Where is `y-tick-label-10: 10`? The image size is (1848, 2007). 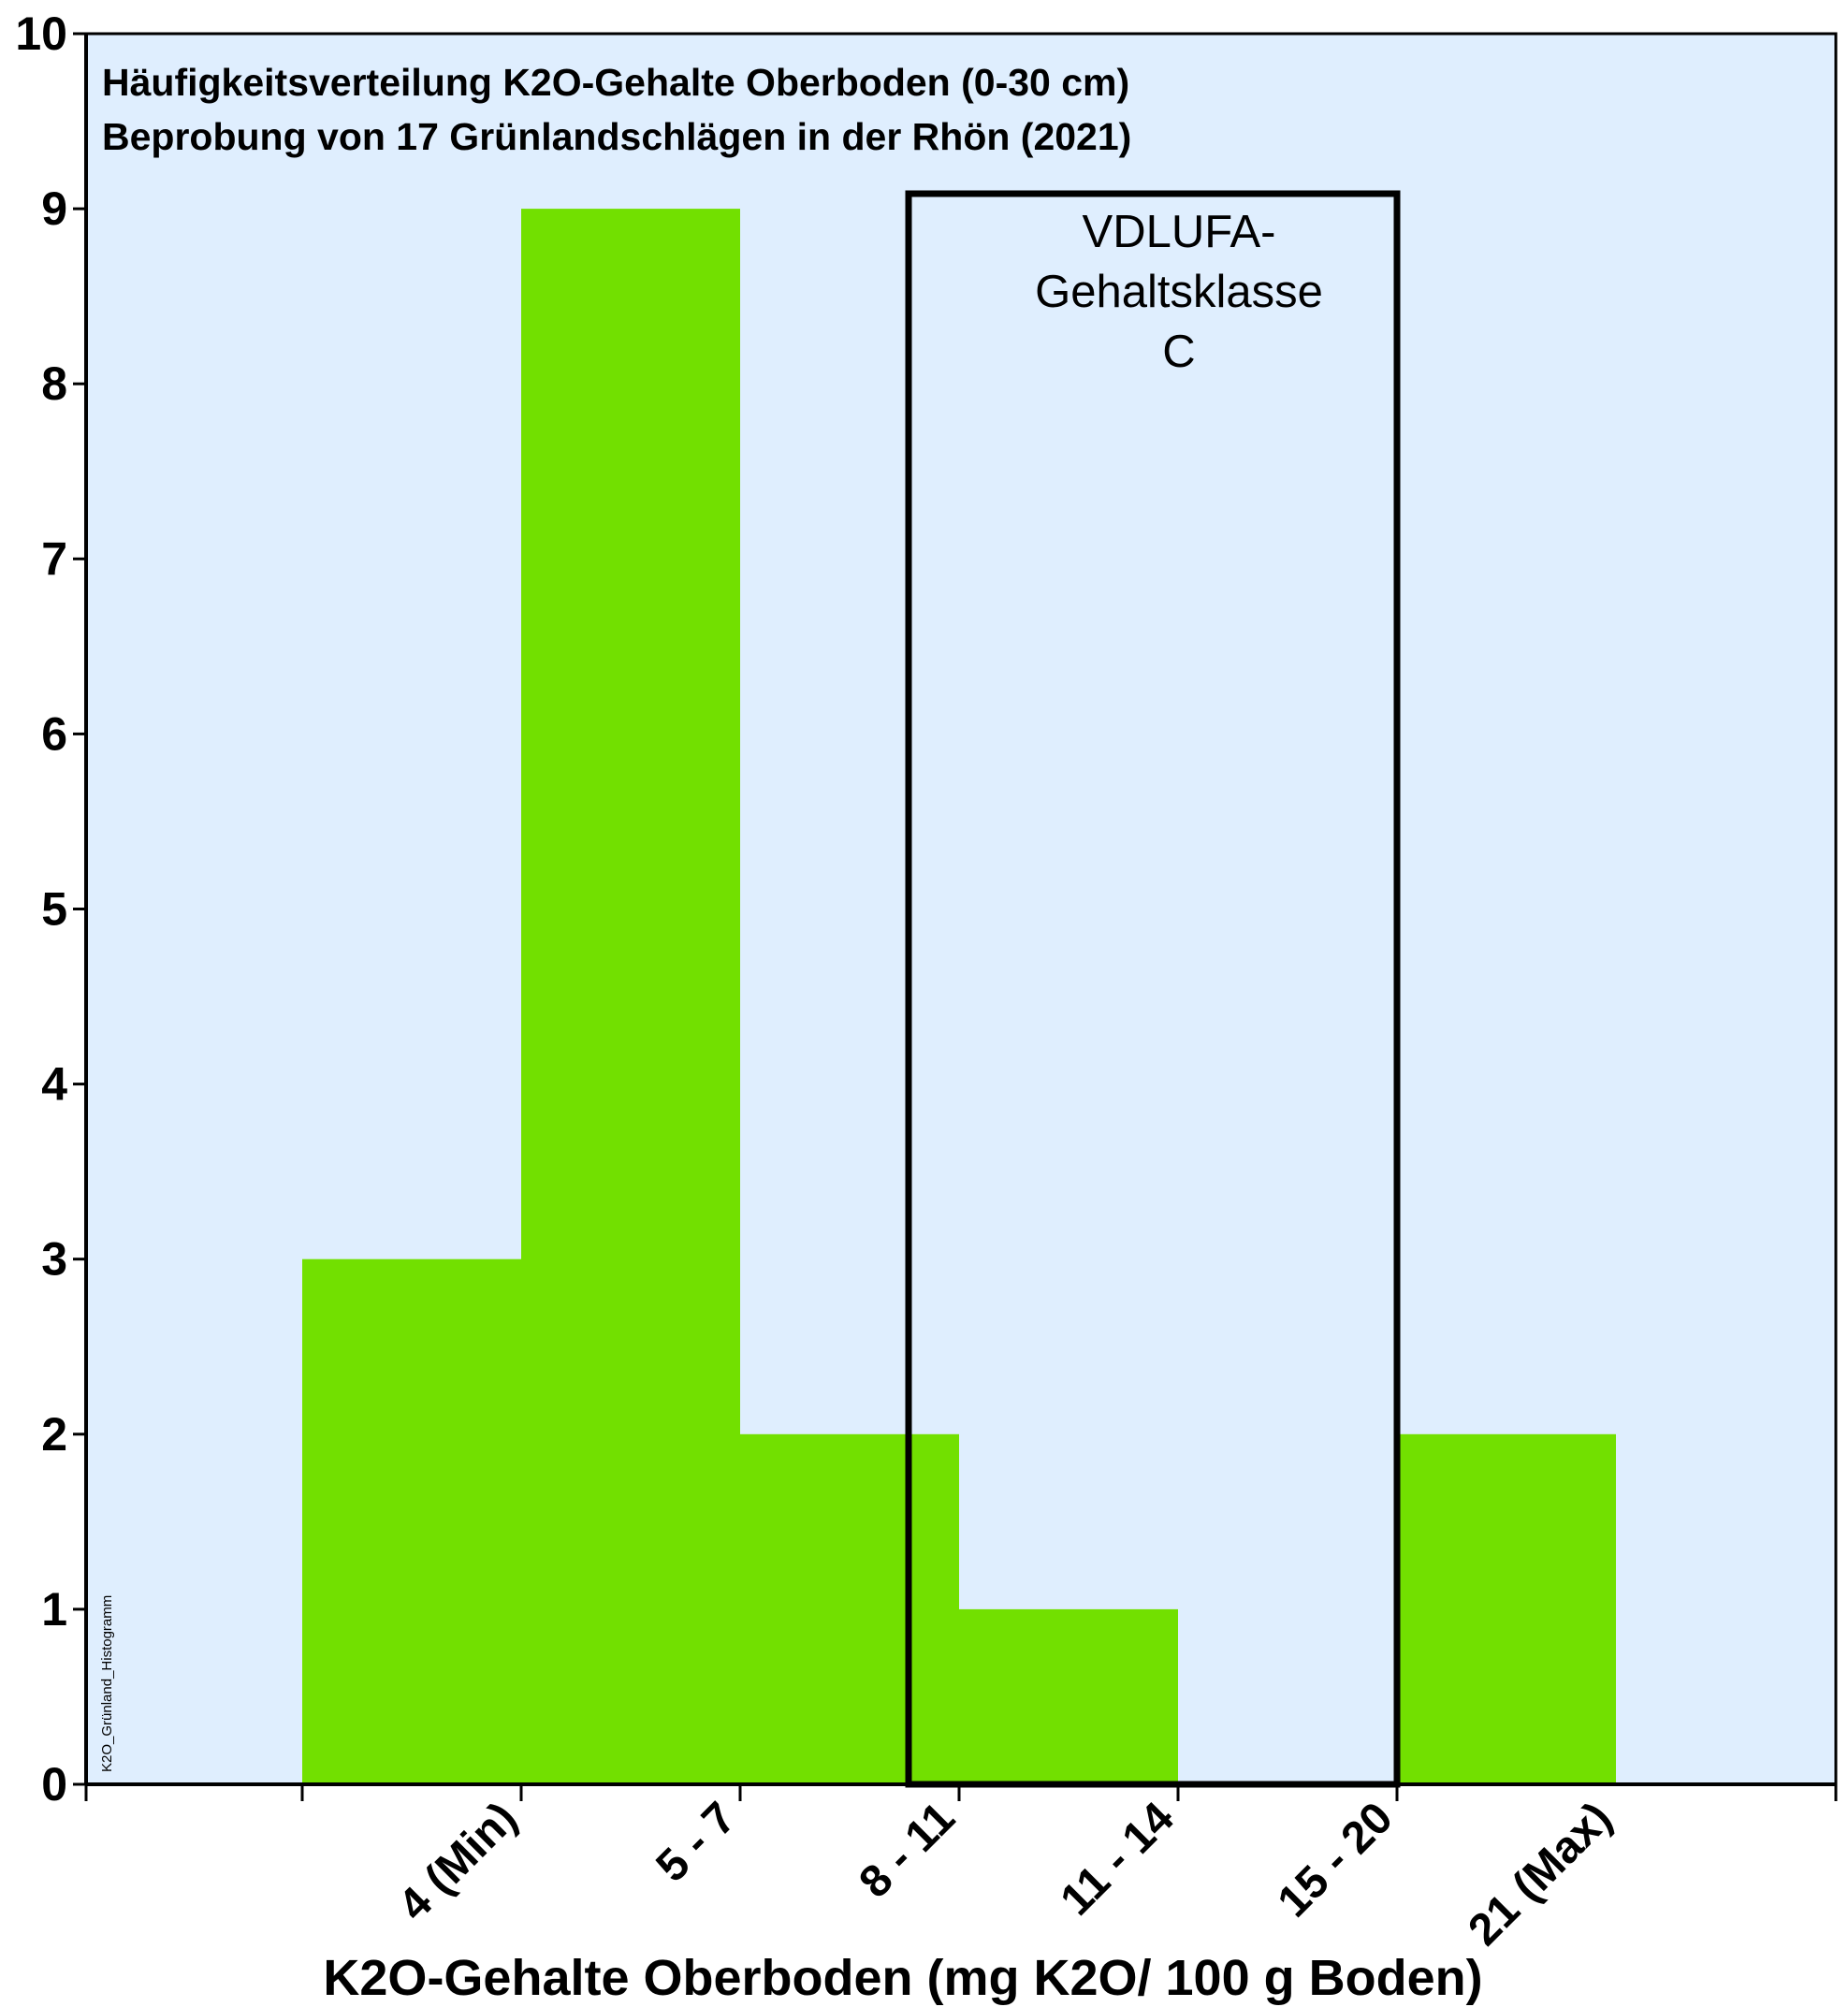 y-tick-label-10: 10 is located at coordinates (41, 34).